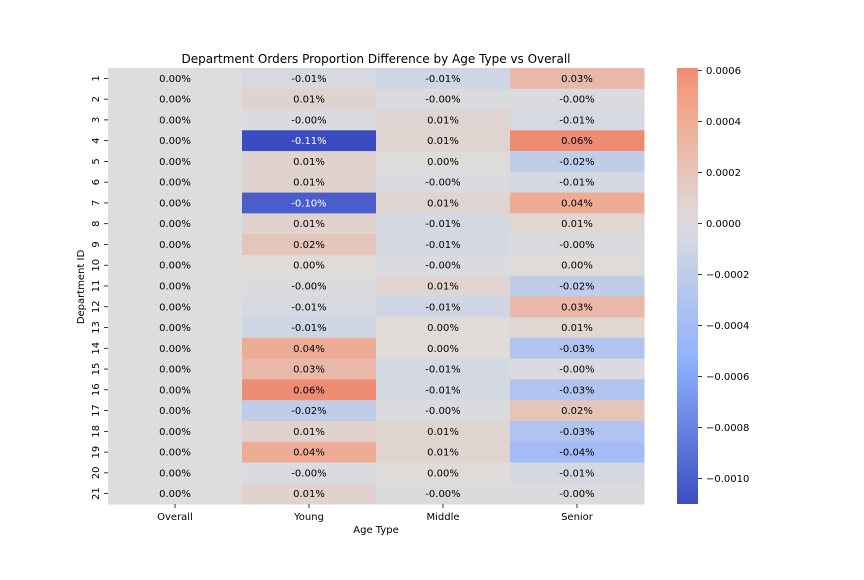 This screenshot has width=864, height=580. I want to click on y-tick-label: 8, so click(96, 224).